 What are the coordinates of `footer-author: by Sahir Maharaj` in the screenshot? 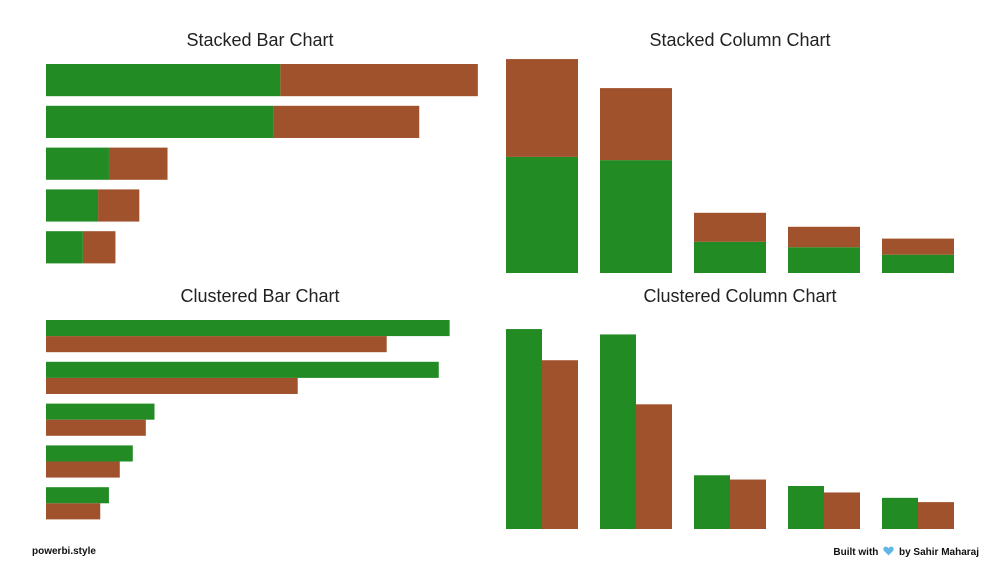 It's located at (938, 552).